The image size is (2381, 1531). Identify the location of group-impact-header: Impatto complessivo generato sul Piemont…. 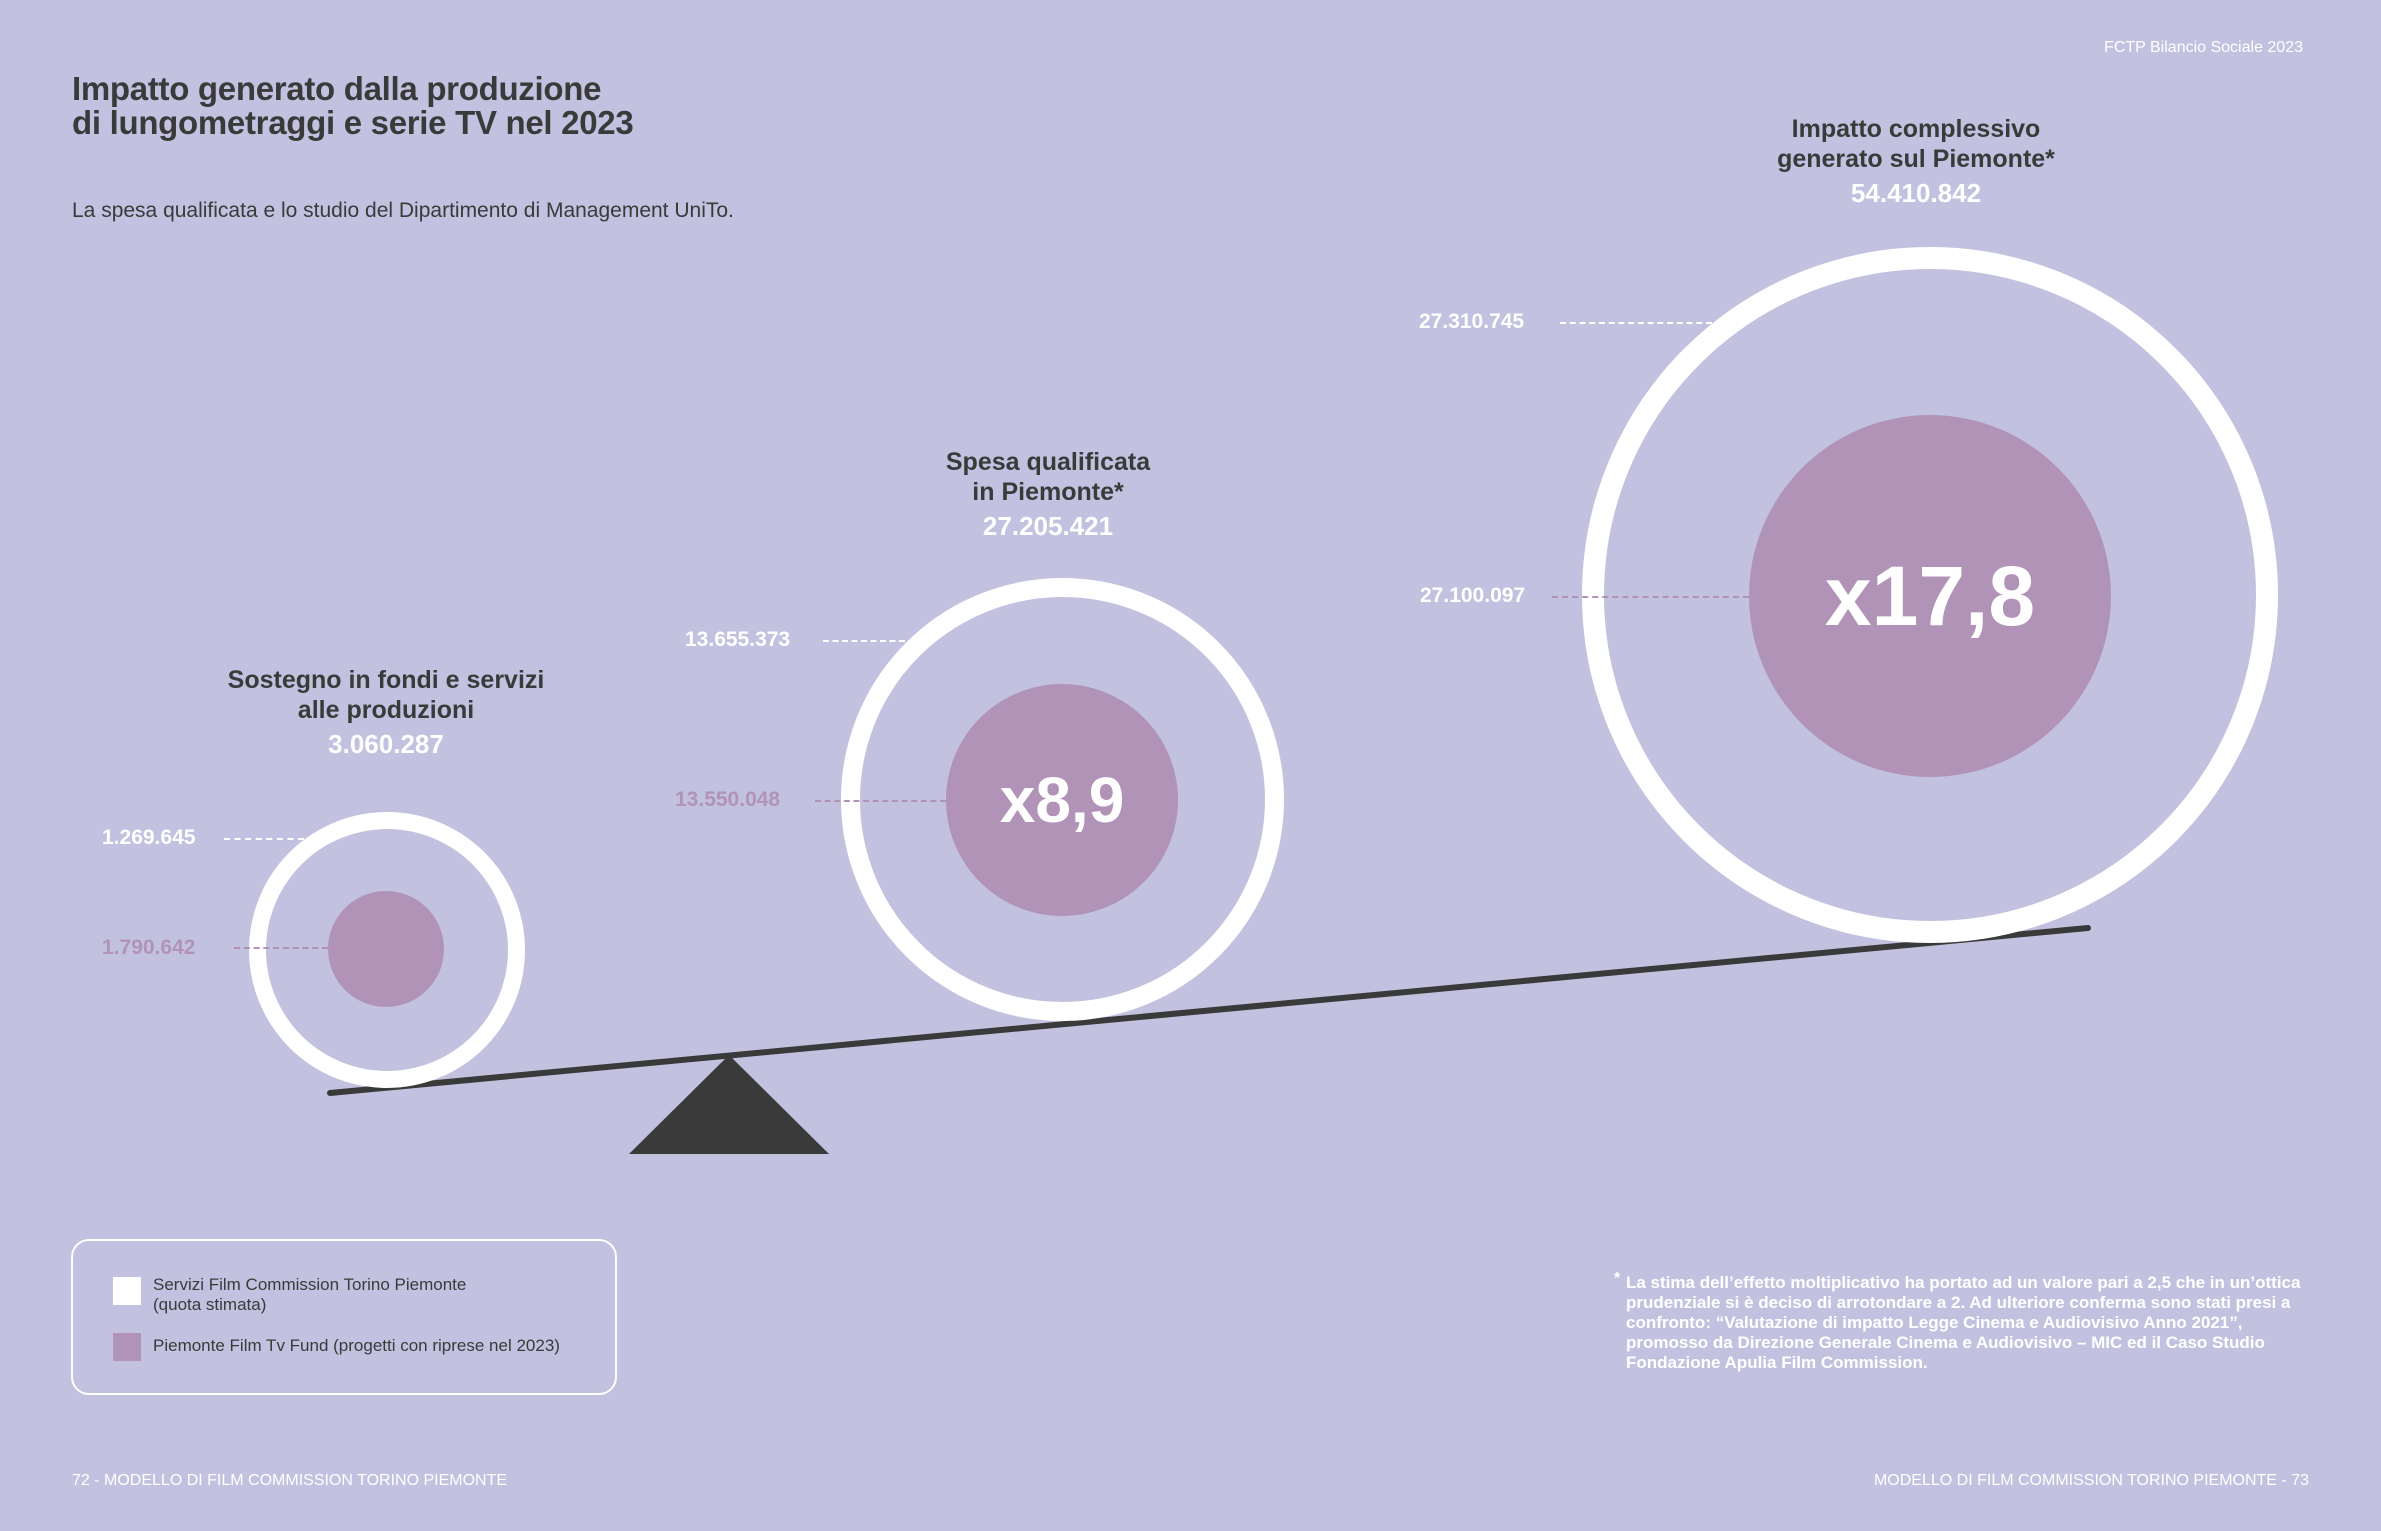
(1916, 161).